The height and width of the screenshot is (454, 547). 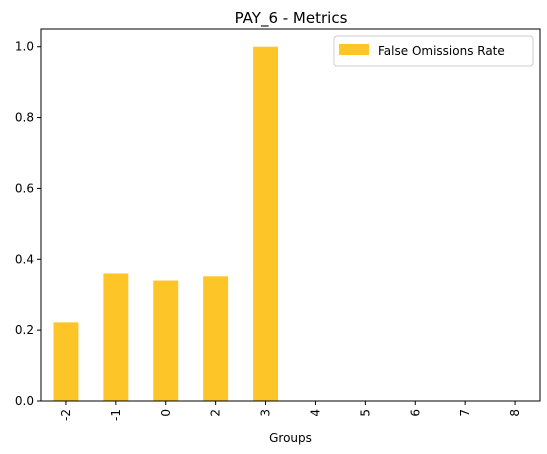 What do you see at coordinates (24, 47) in the screenshot?
I see `y-tick-label: 1.0` at bounding box center [24, 47].